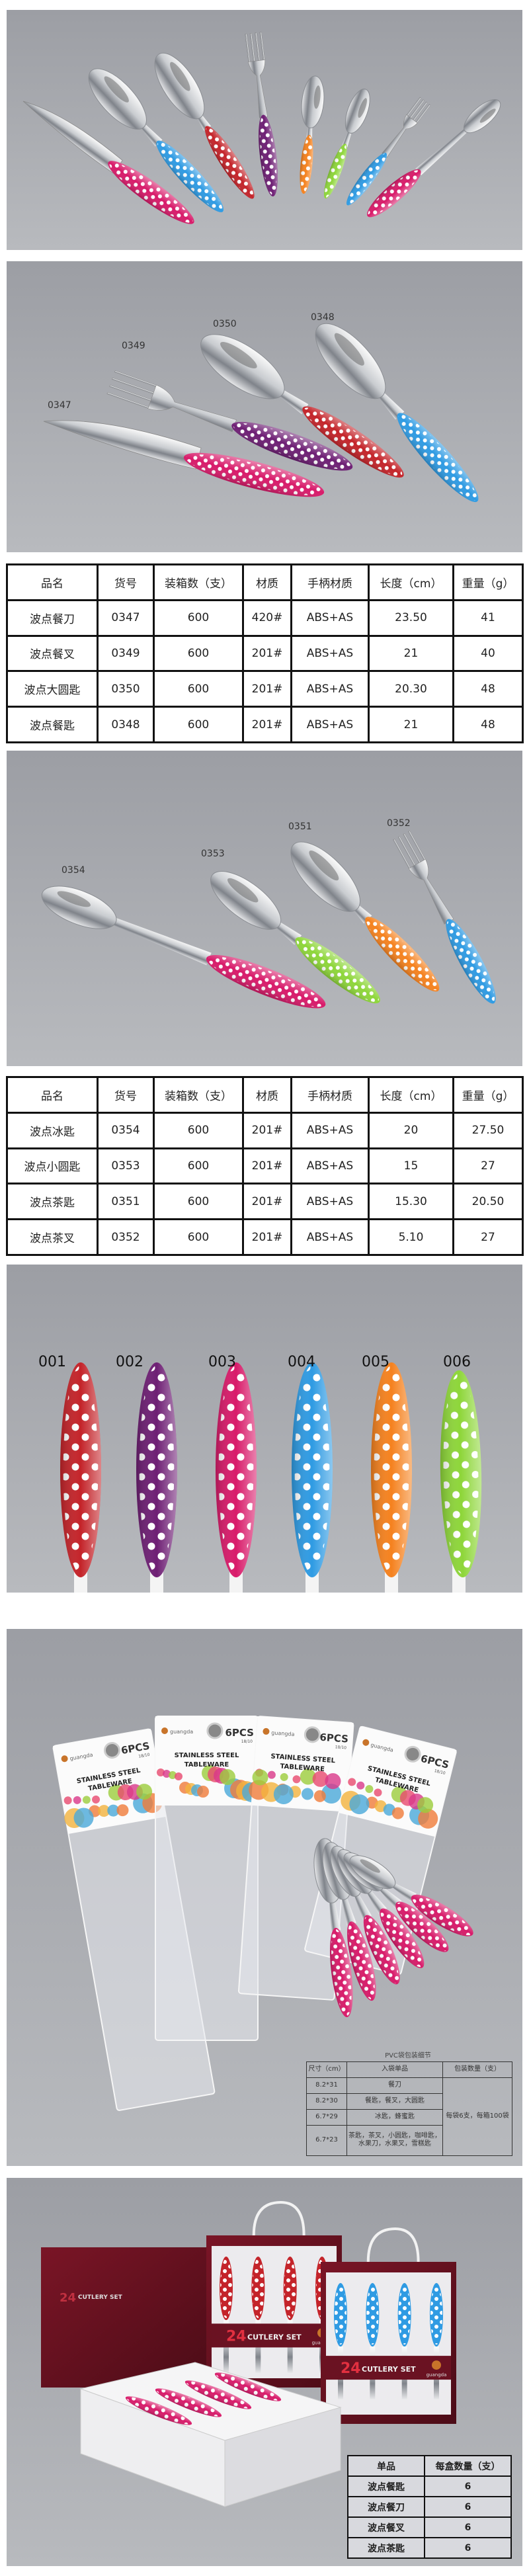  What do you see at coordinates (394, 2101) in the screenshot?
I see `table-cell: 餐匙，餐叉，大圆匙` at bounding box center [394, 2101].